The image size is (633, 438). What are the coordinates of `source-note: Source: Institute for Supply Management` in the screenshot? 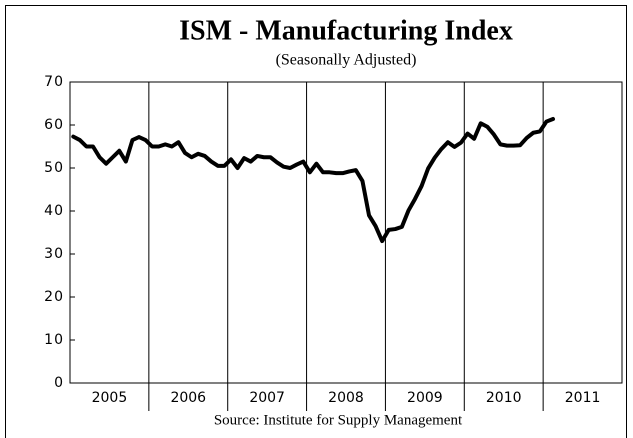 It's located at (338, 420).